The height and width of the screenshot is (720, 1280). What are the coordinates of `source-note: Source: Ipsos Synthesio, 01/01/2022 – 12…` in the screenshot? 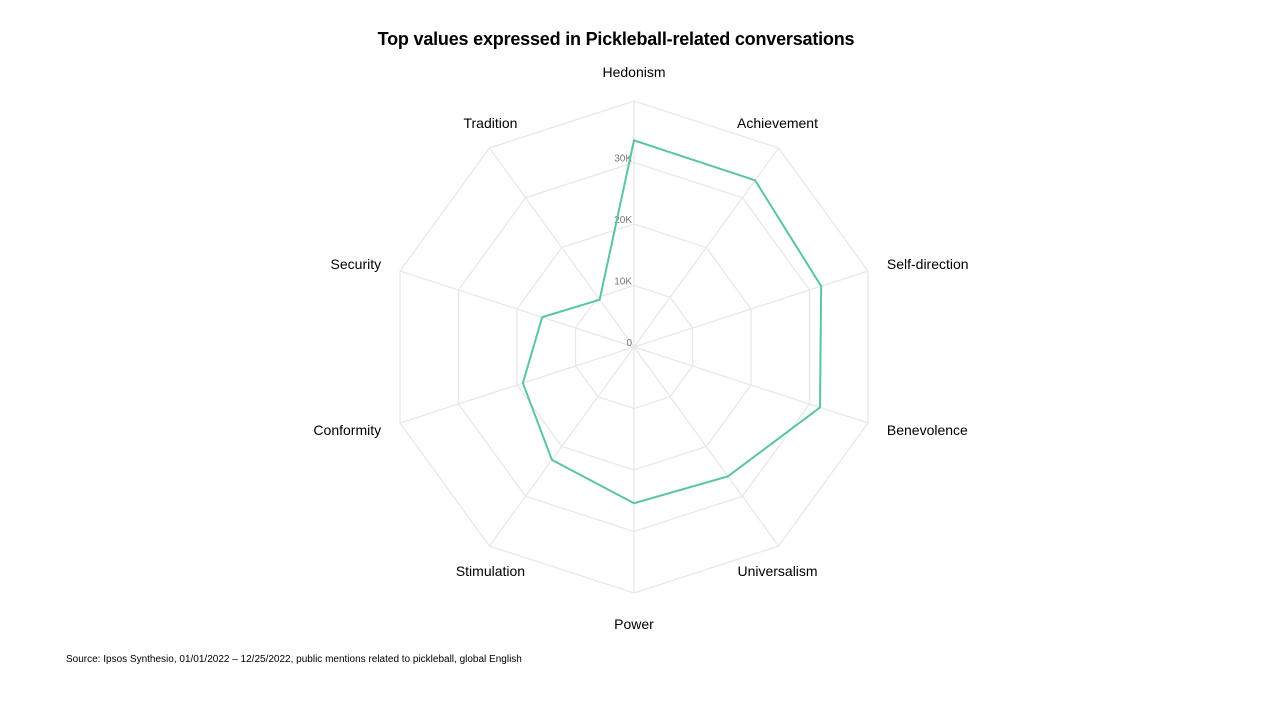 It's located at (294, 659).